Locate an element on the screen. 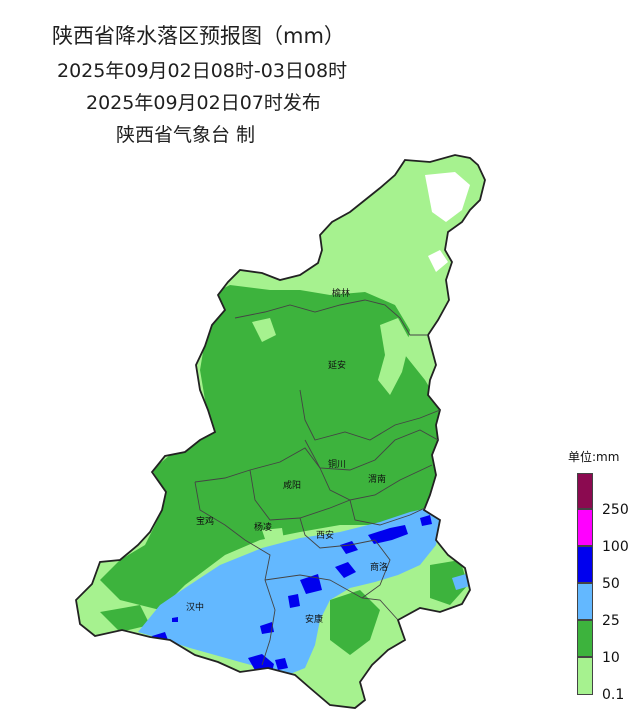 This screenshot has width=640, height=725. legend-label-10: 10 is located at coordinates (611, 658).